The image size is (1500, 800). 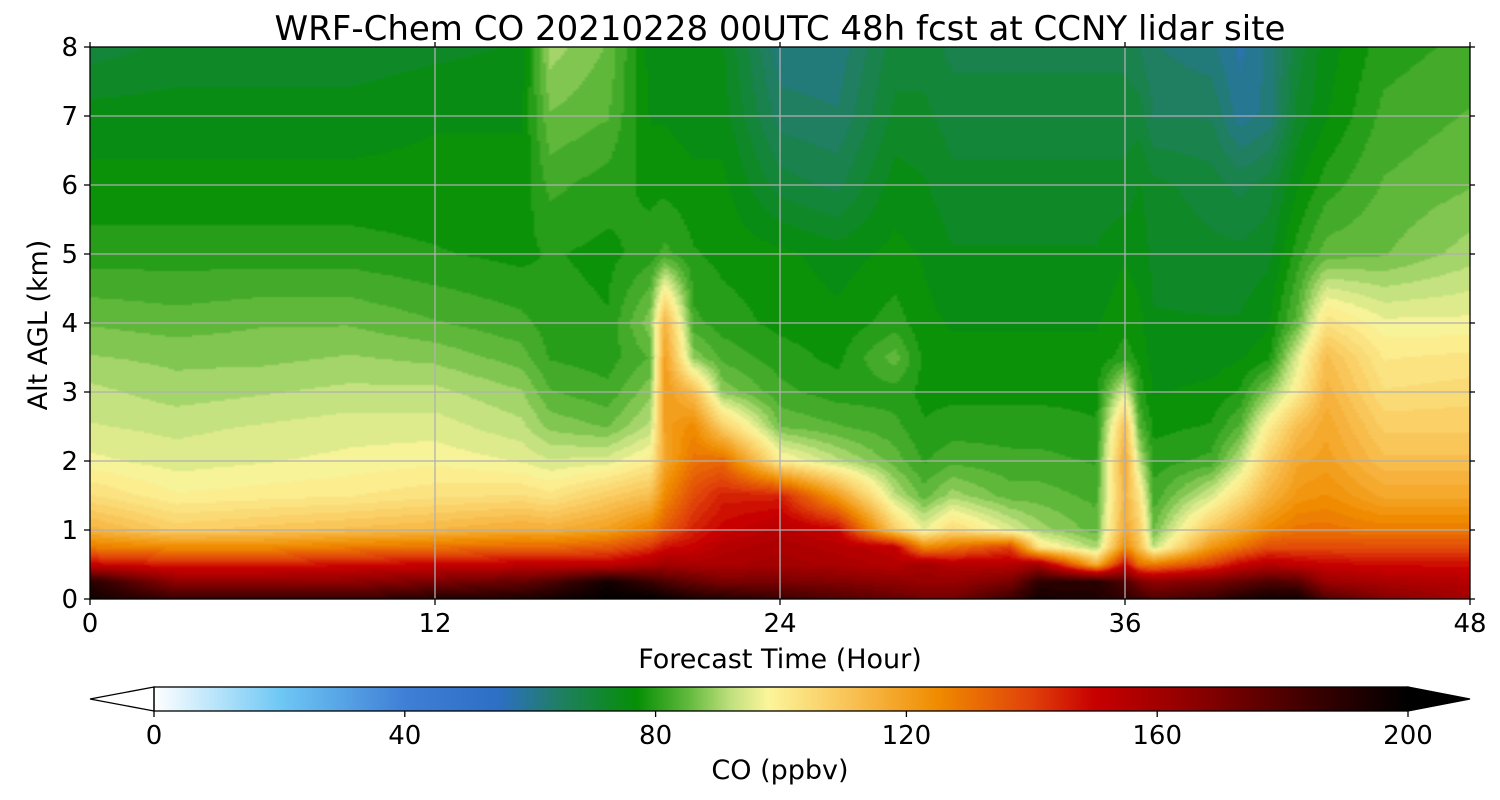 What do you see at coordinates (1157, 736) in the screenshot?
I see `colorbar-tick-label: 160` at bounding box center [1157, 736].